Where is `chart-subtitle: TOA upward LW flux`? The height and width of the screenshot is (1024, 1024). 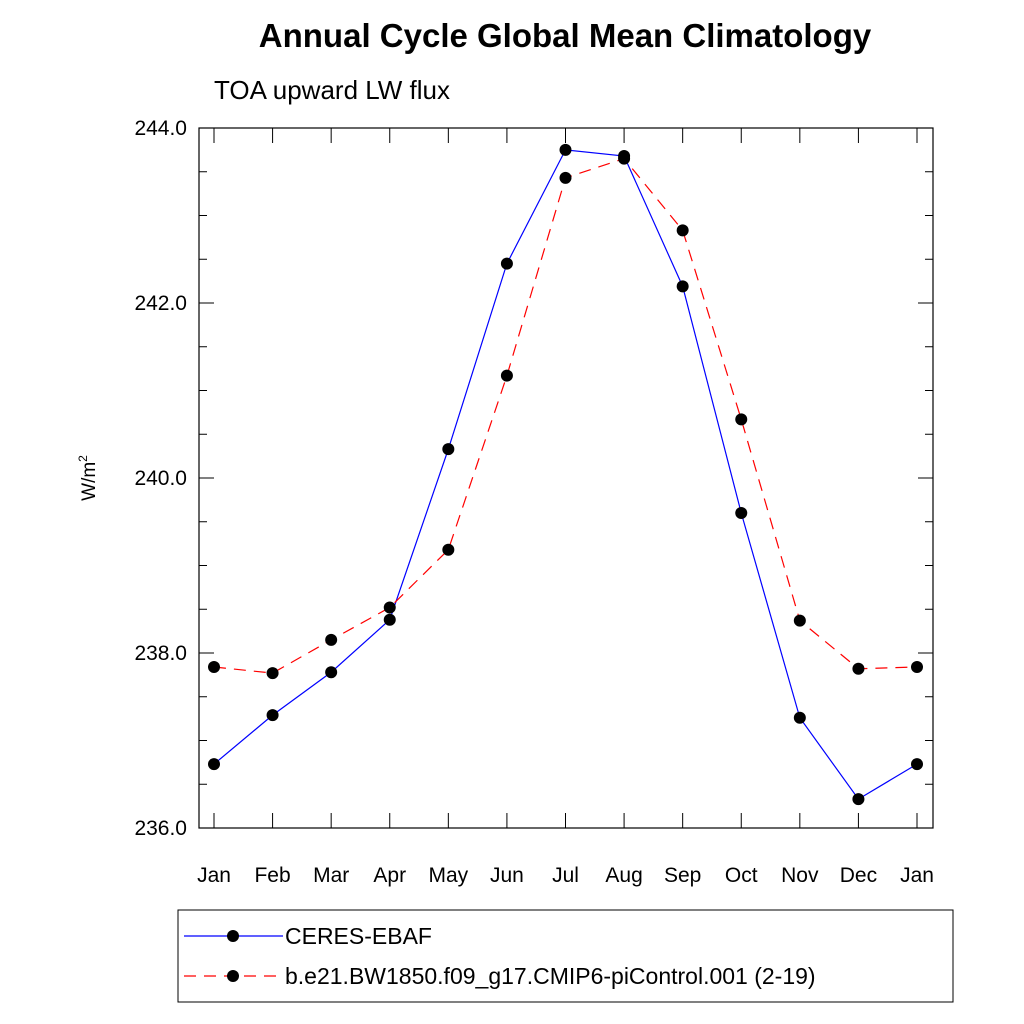 chart-subtitle: TOA upward LW flux is located at coordinates (332, 90).